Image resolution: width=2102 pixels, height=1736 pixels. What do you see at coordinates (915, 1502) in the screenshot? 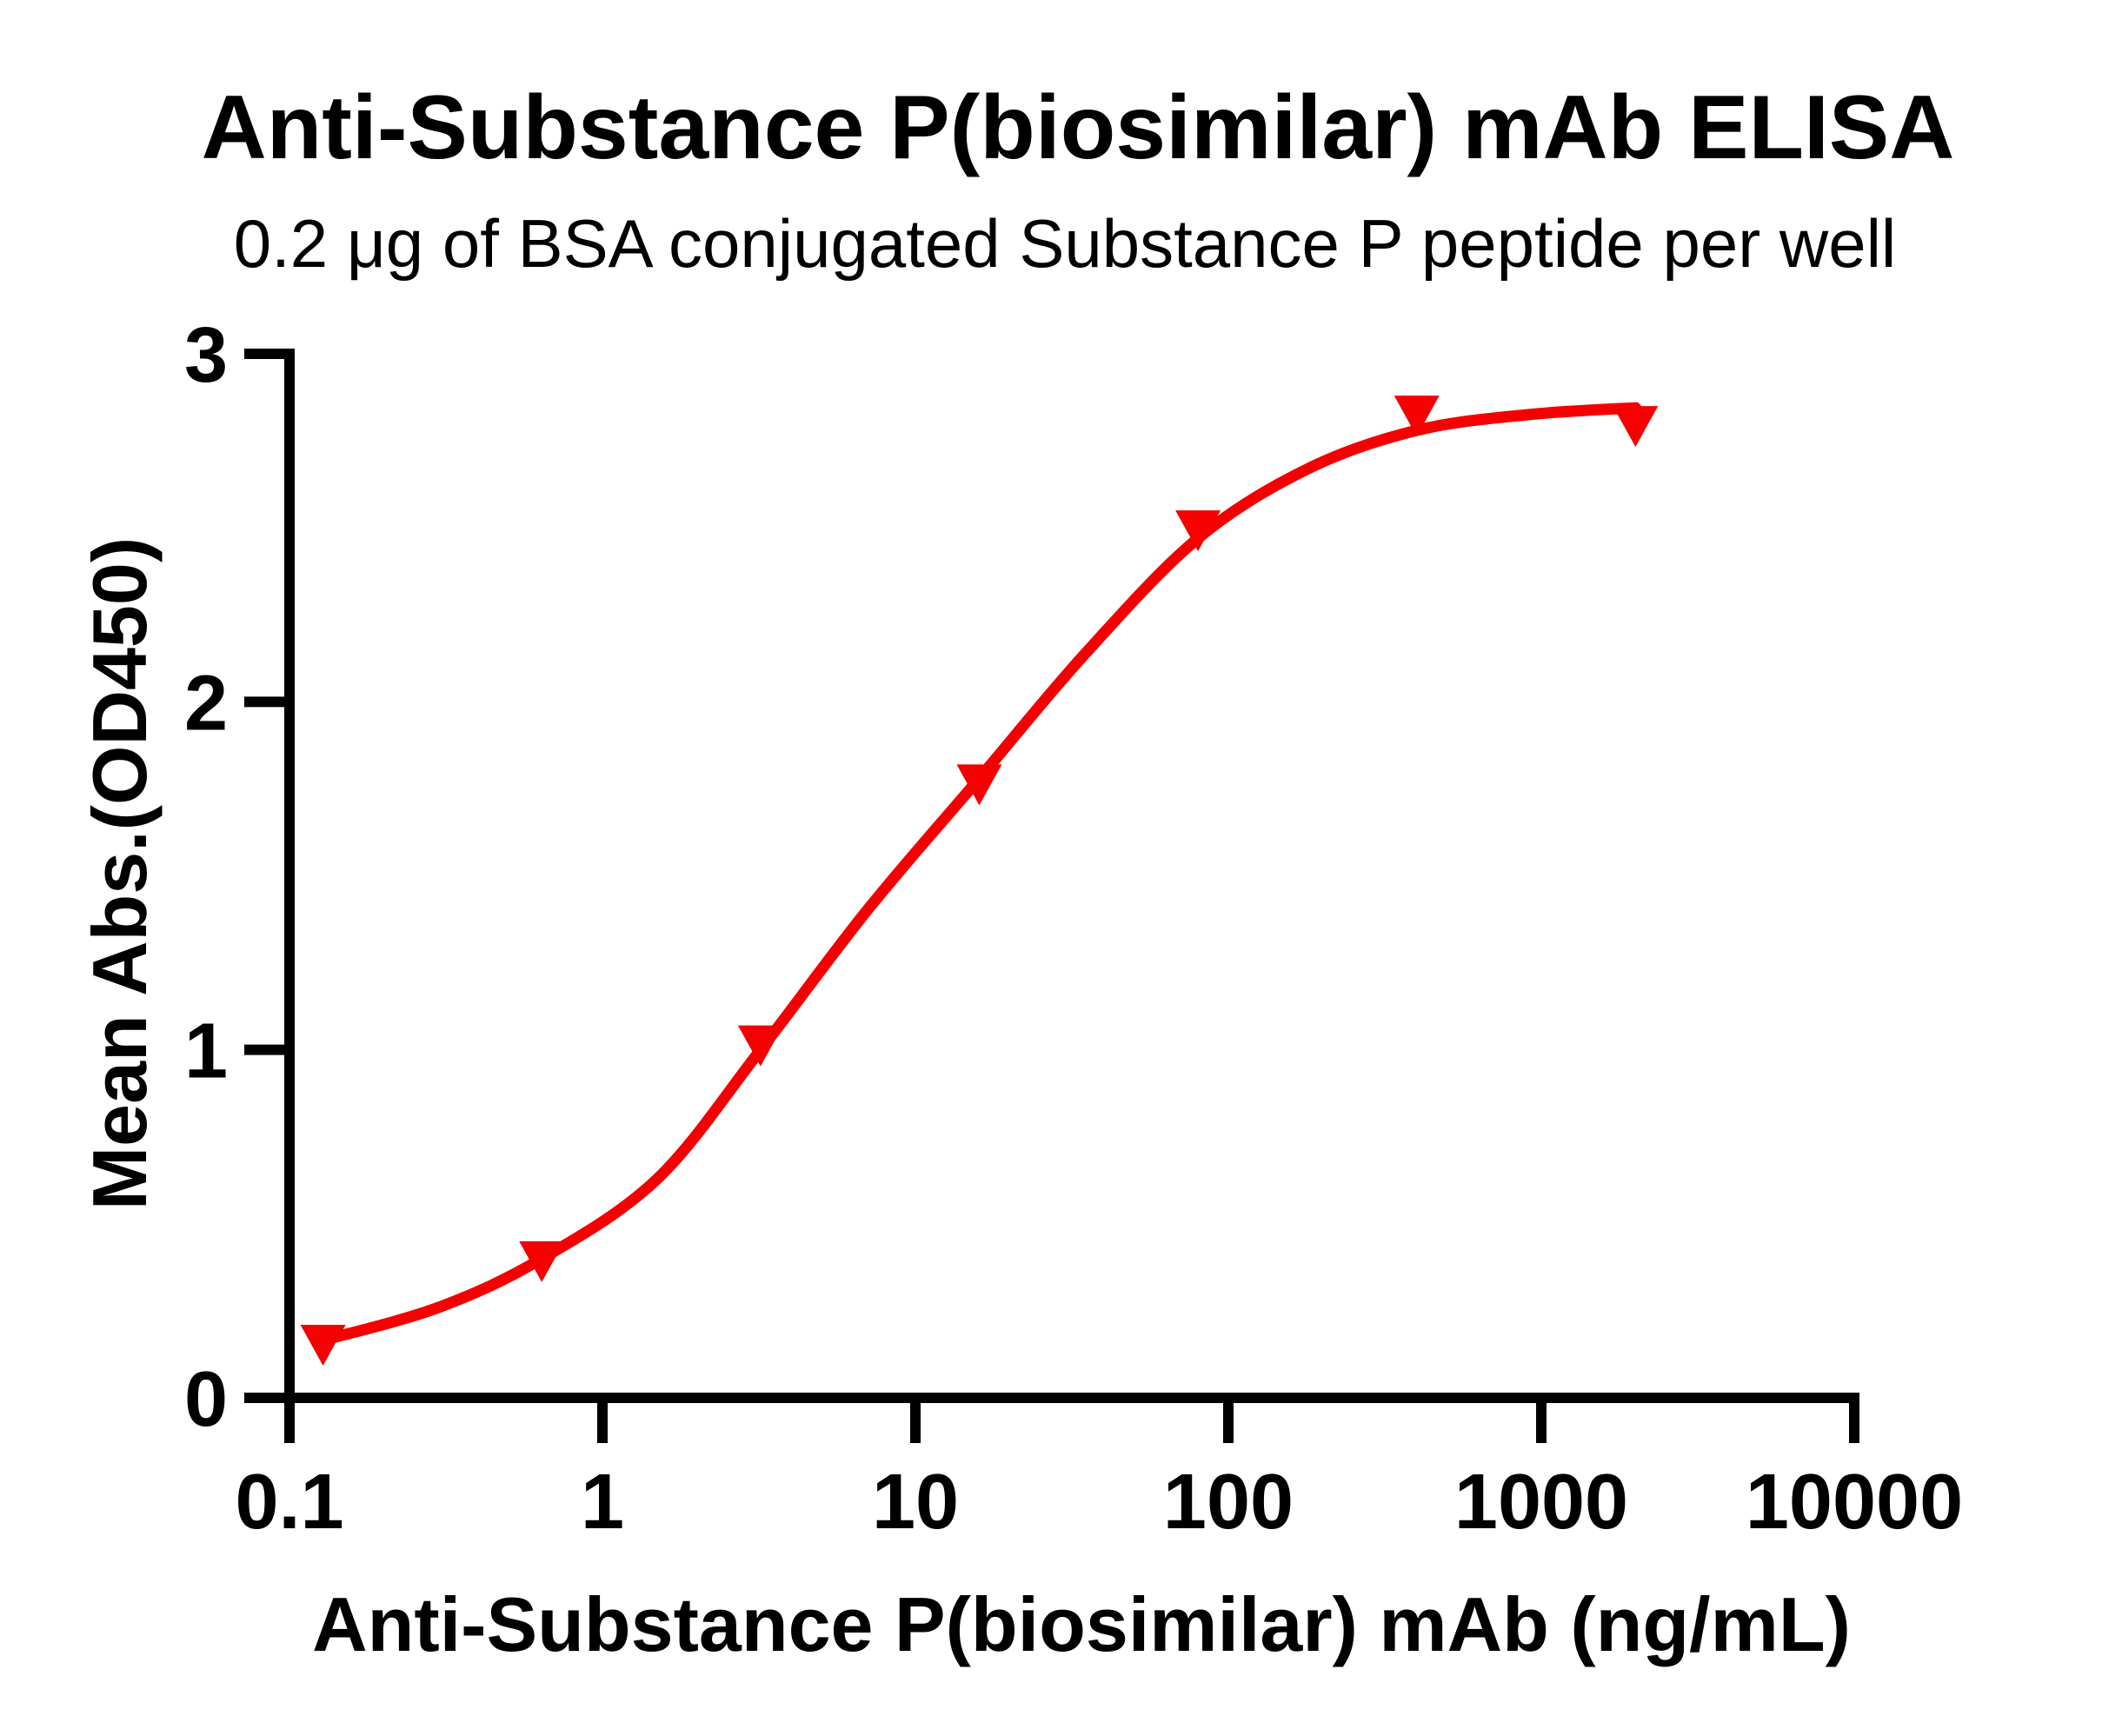
I see `x-tick-label-10: 10` at bounding box center [915, 1502].